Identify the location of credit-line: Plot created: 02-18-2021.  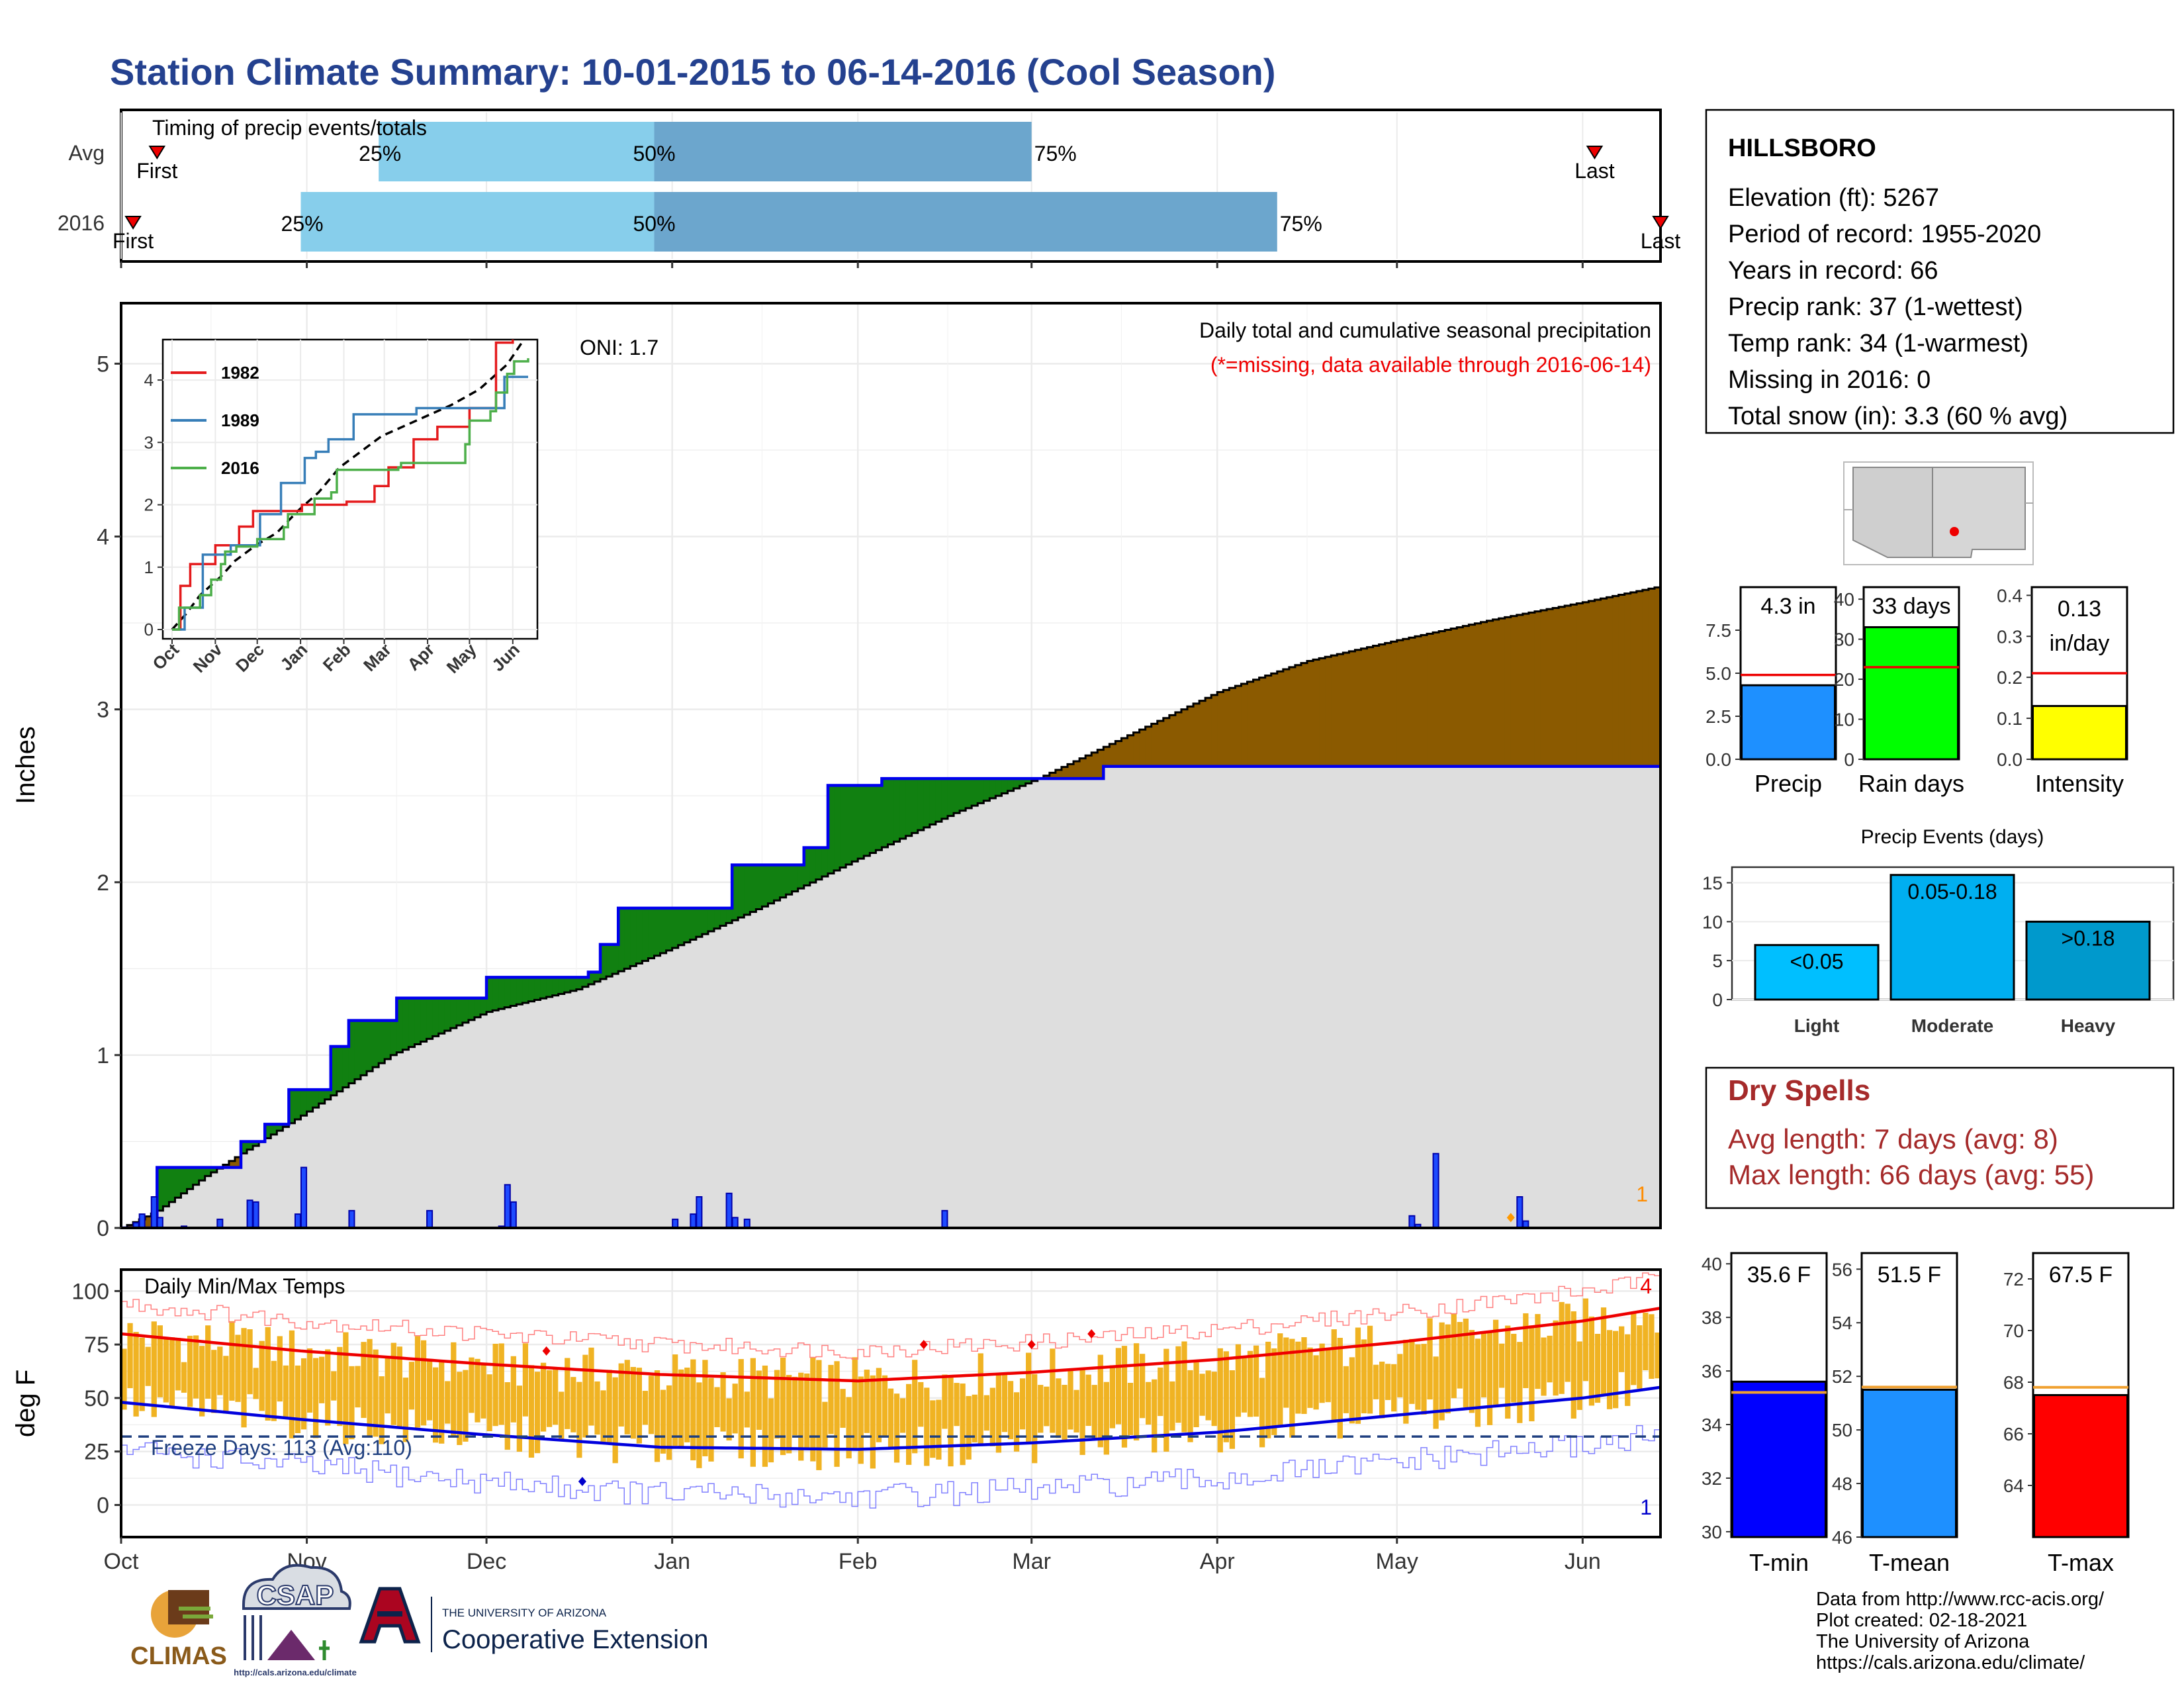
(1922, 1620).